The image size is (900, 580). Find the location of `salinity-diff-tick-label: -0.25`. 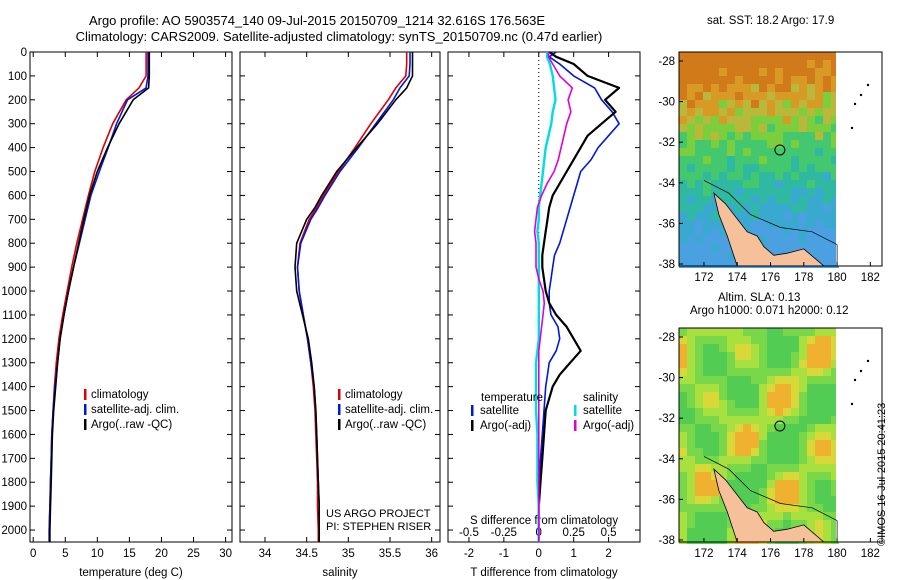

salinity-diff-tick-label: -0.25 is located at coordinates (504, 533).